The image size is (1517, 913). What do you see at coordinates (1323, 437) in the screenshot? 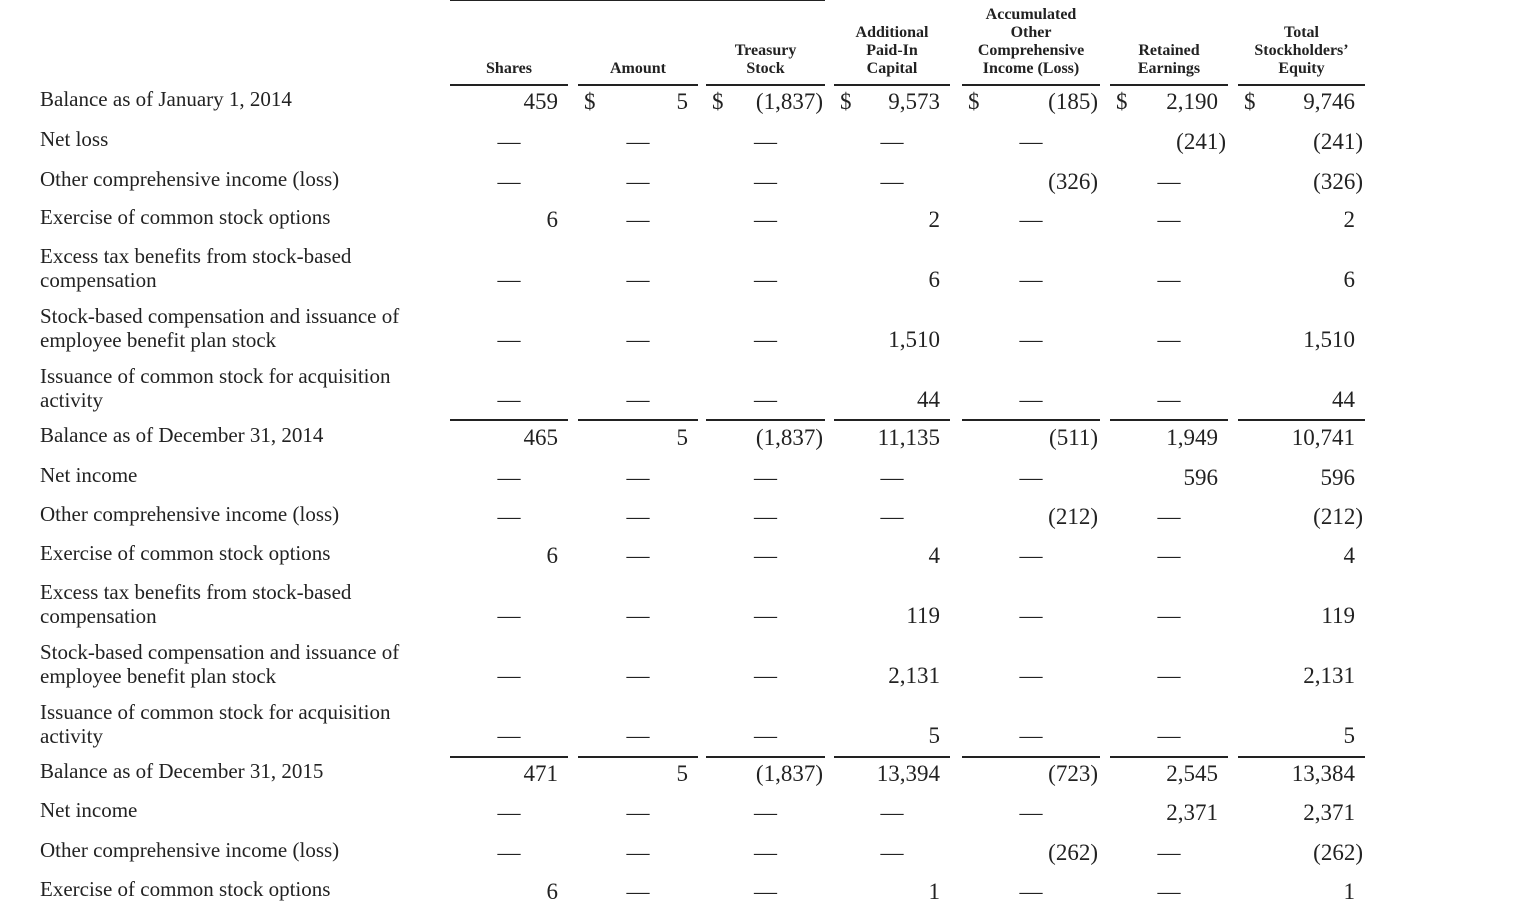
I see `cell-value: 10,741` at bounding box center [1323, 437].